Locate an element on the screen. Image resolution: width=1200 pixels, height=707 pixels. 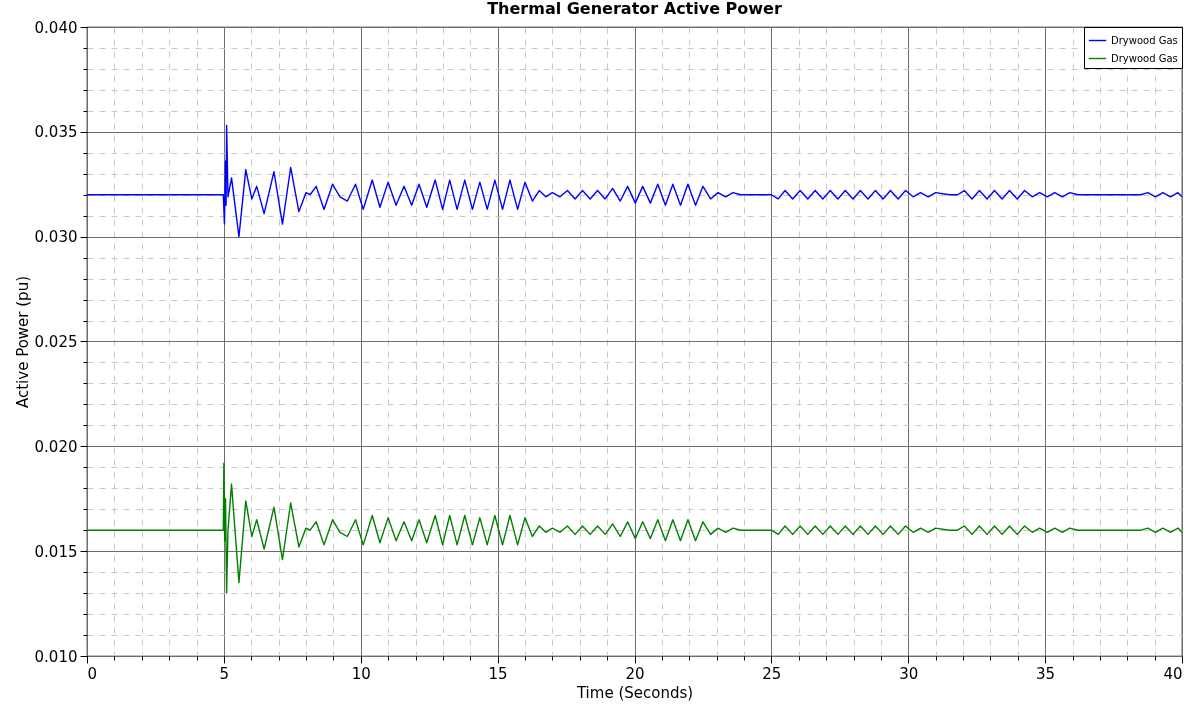
x-axis-title: Time (Seconds) is located at coordinates (634, 692).